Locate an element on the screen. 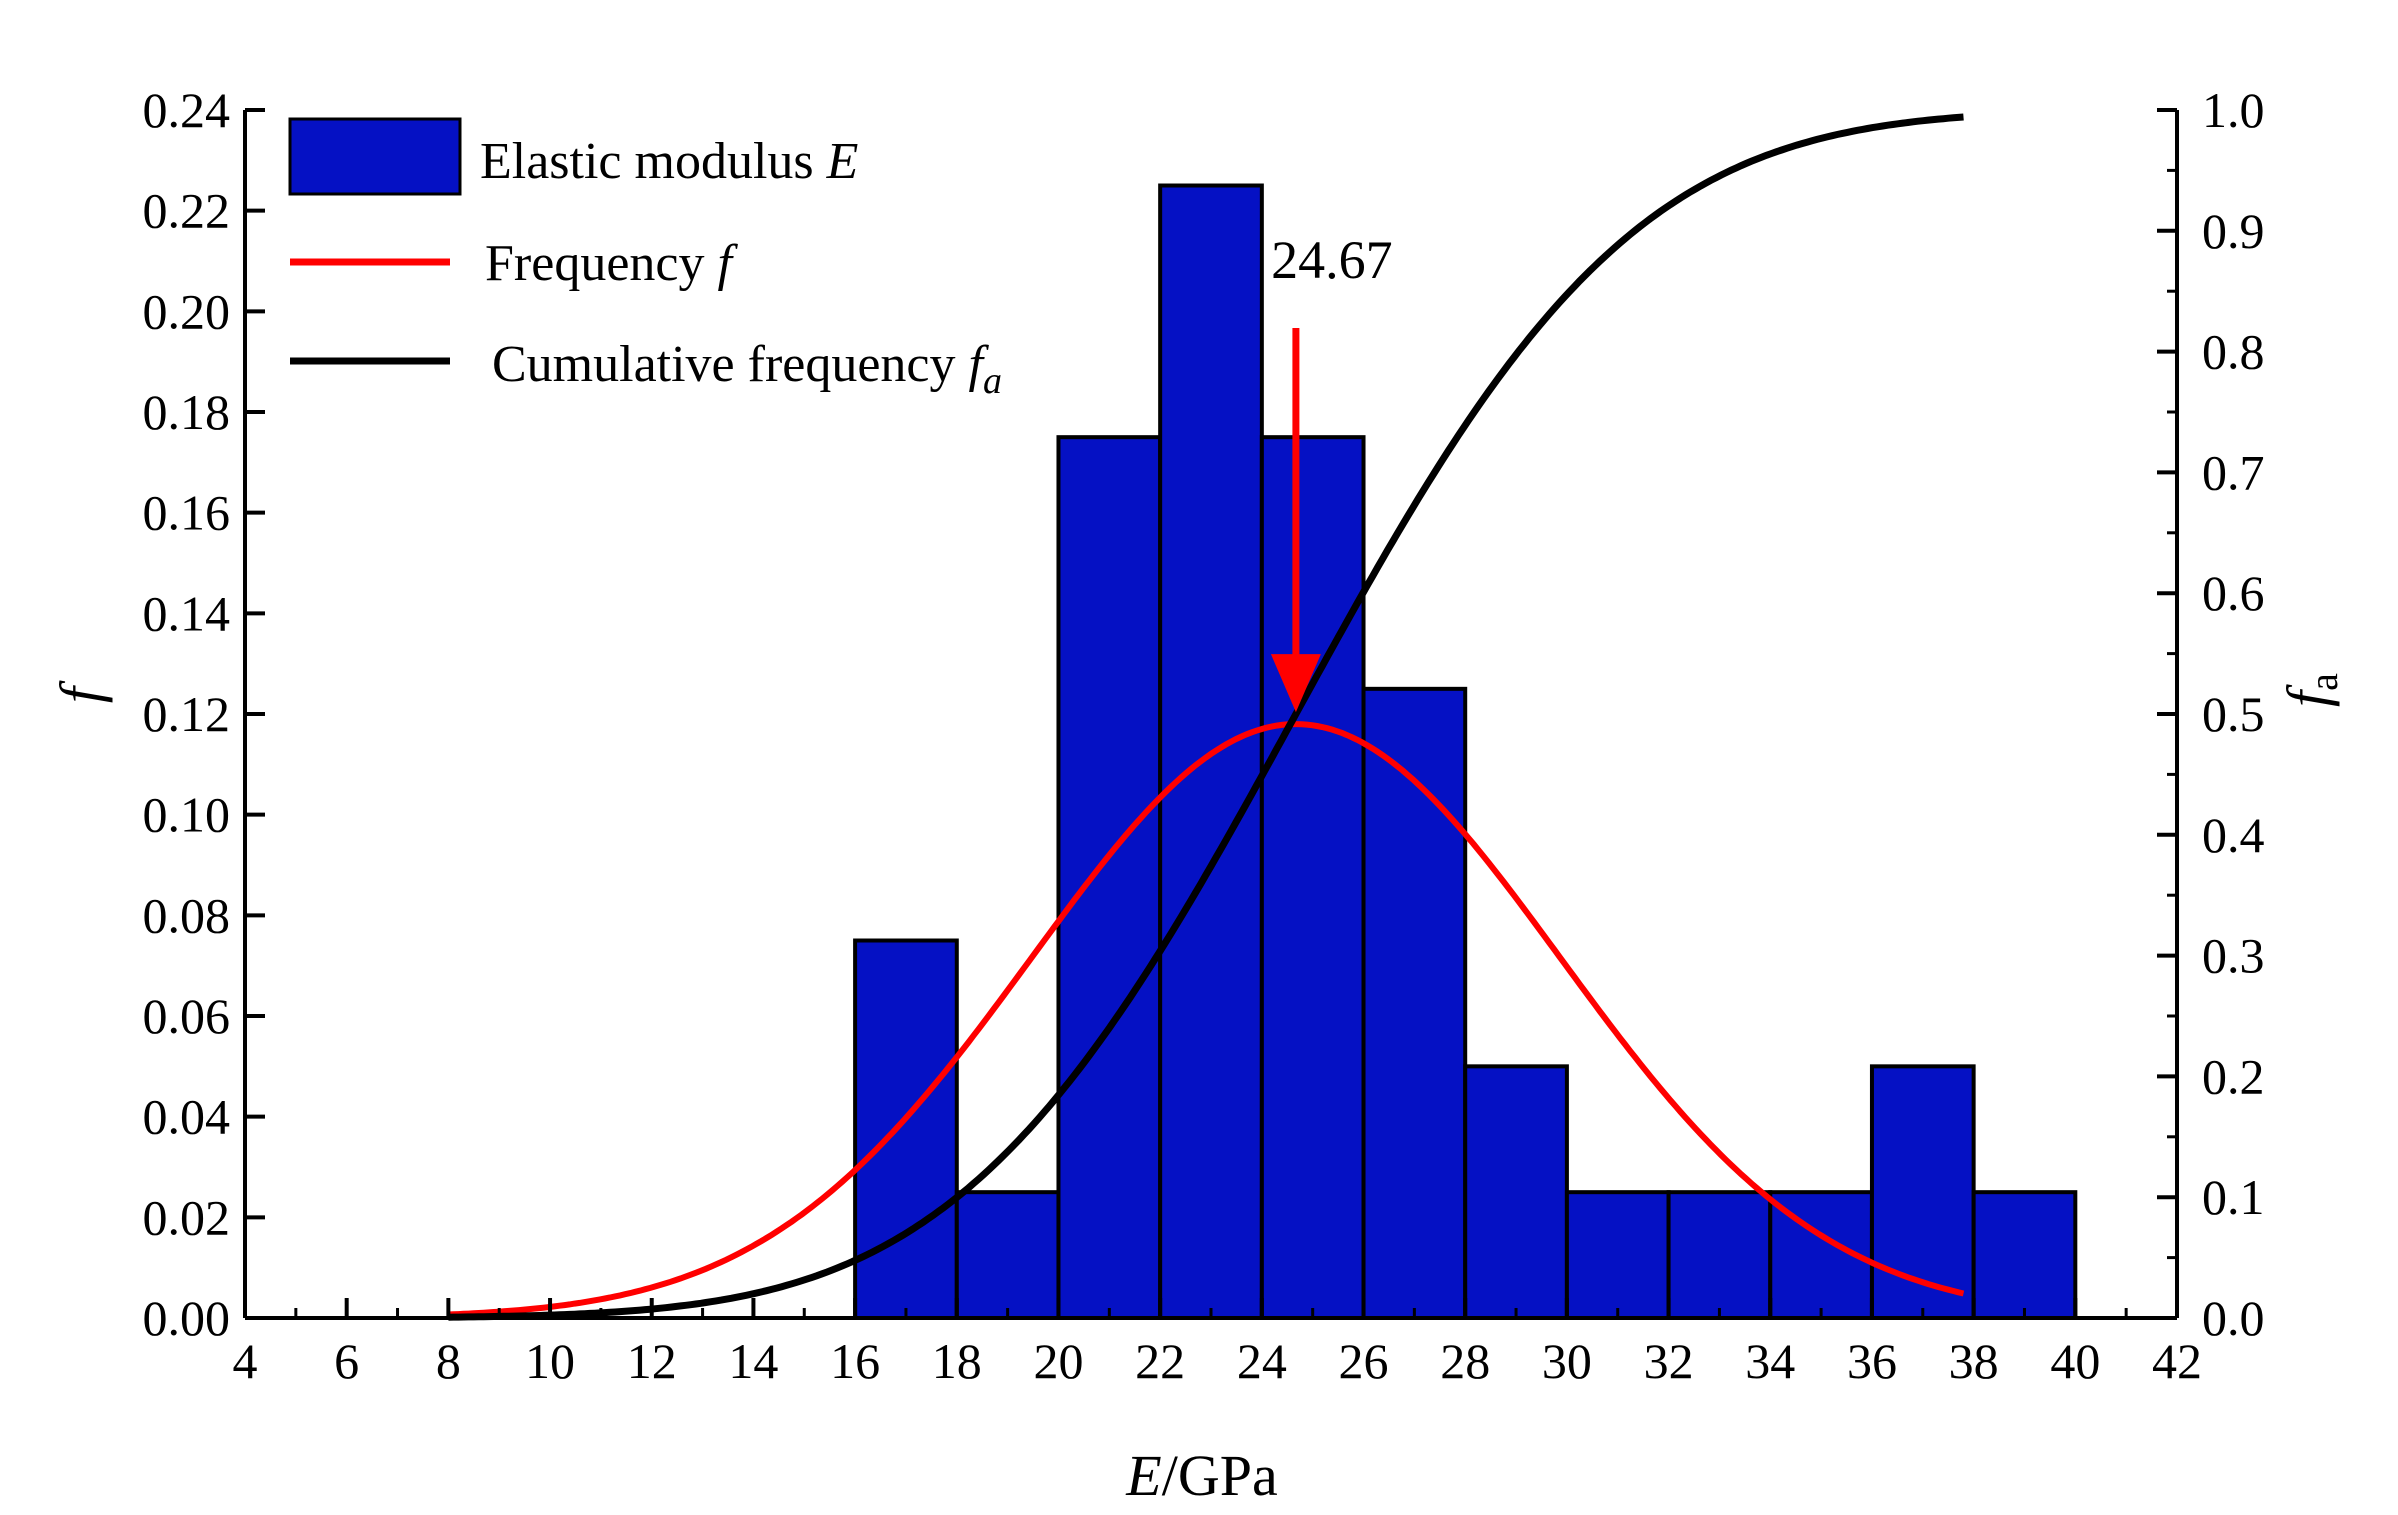 This screenshot has height=1515, width=2398. legend-label-elastic-modulus: Elastic modulus E is located at coordinates (669, 161).